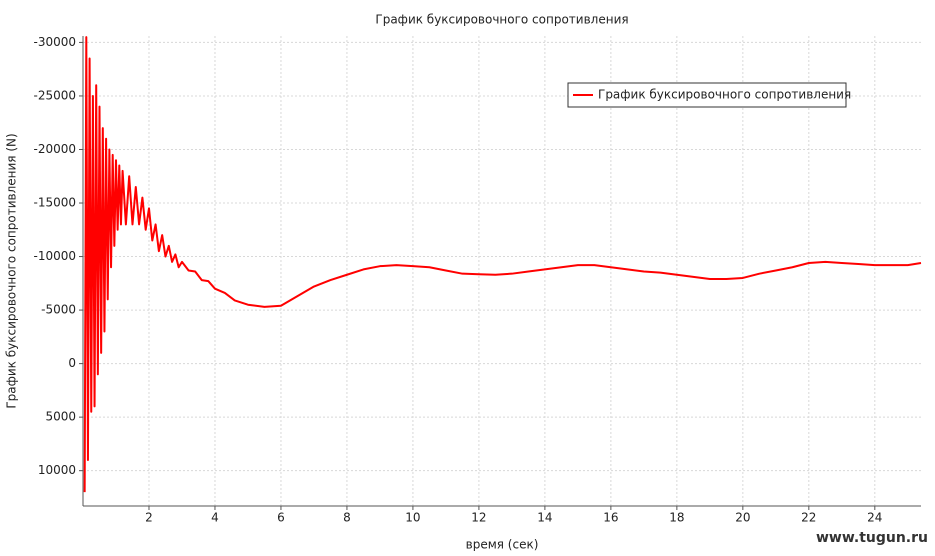 This screenshot has height=556, width=935. I want to click on x-tick-label: 2, so click(149, 518).